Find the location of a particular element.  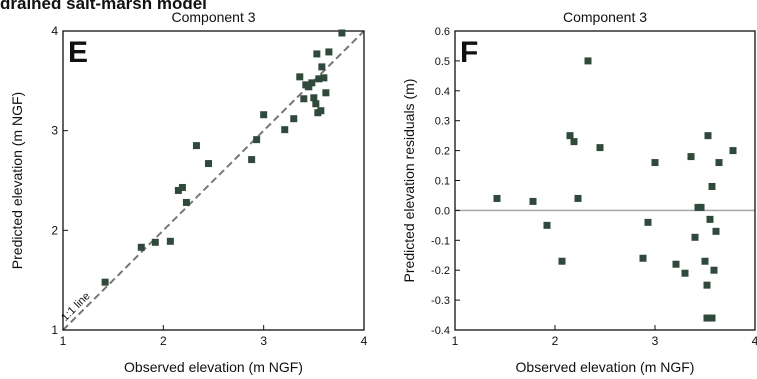

y-tick-label: 0.6 is located at coordinates (442, 32).